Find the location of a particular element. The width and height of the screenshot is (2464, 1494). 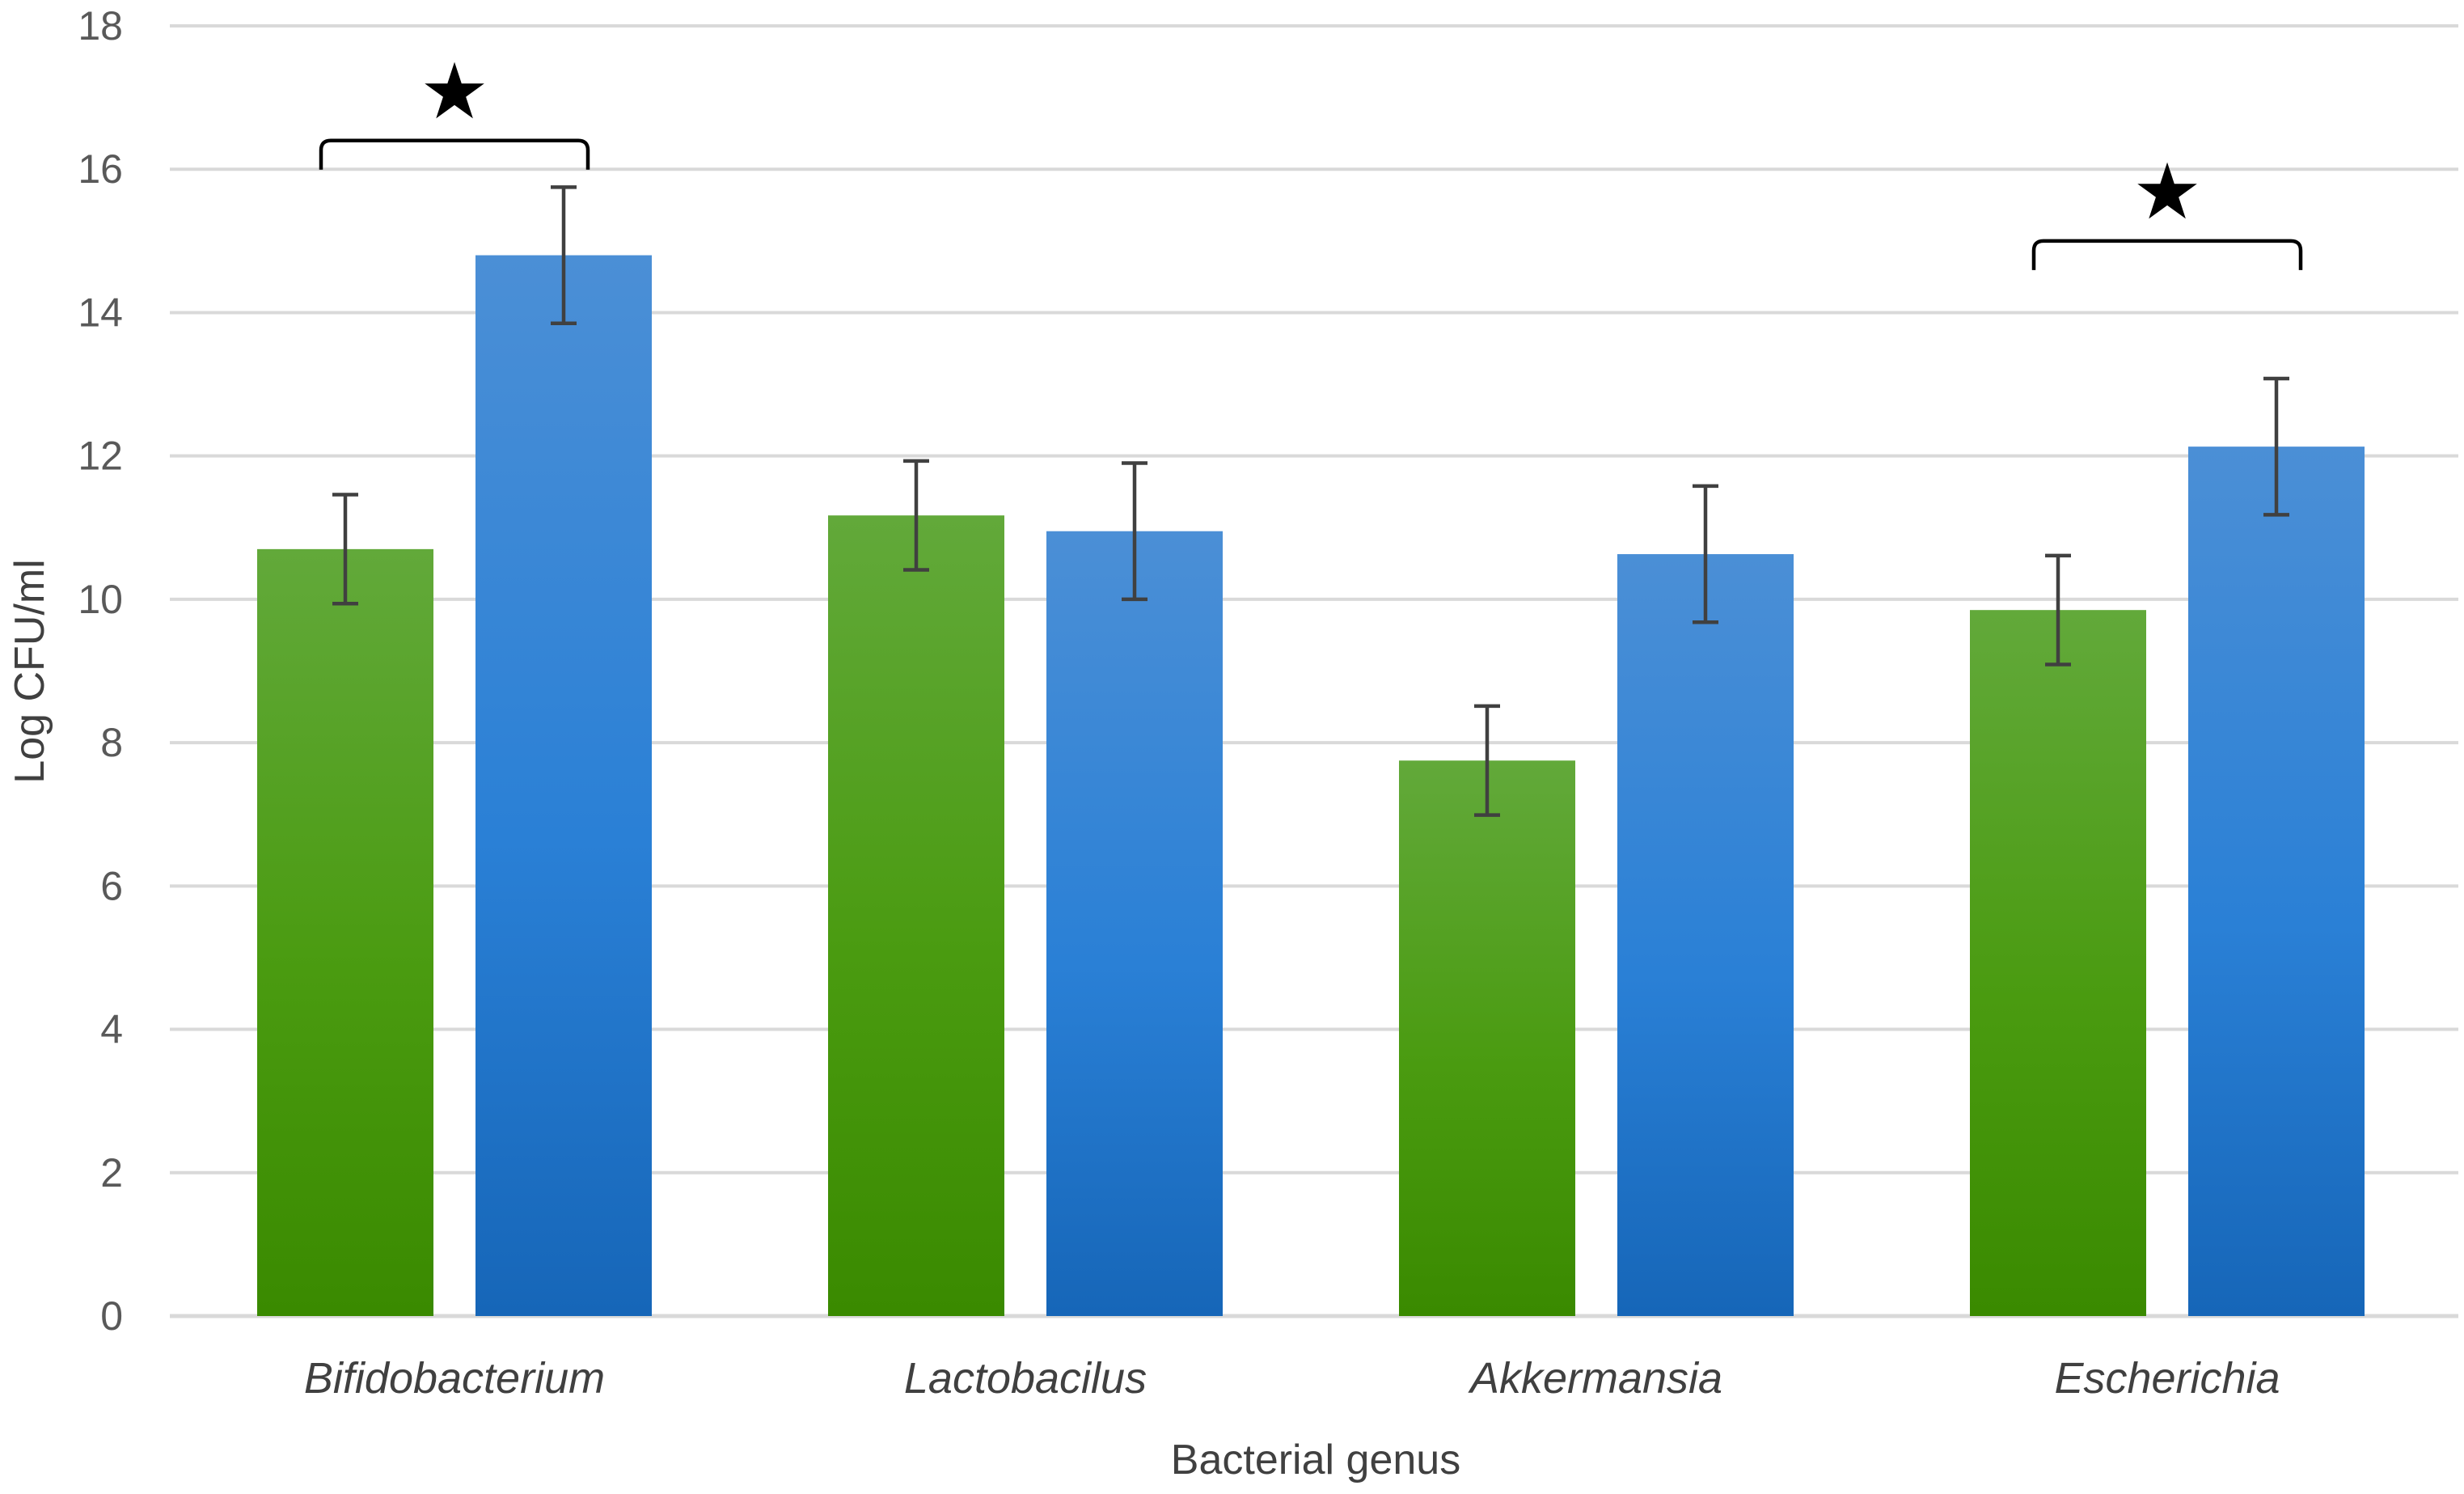

bar-green-akkermansia is located at coordinates (1487, 1038).